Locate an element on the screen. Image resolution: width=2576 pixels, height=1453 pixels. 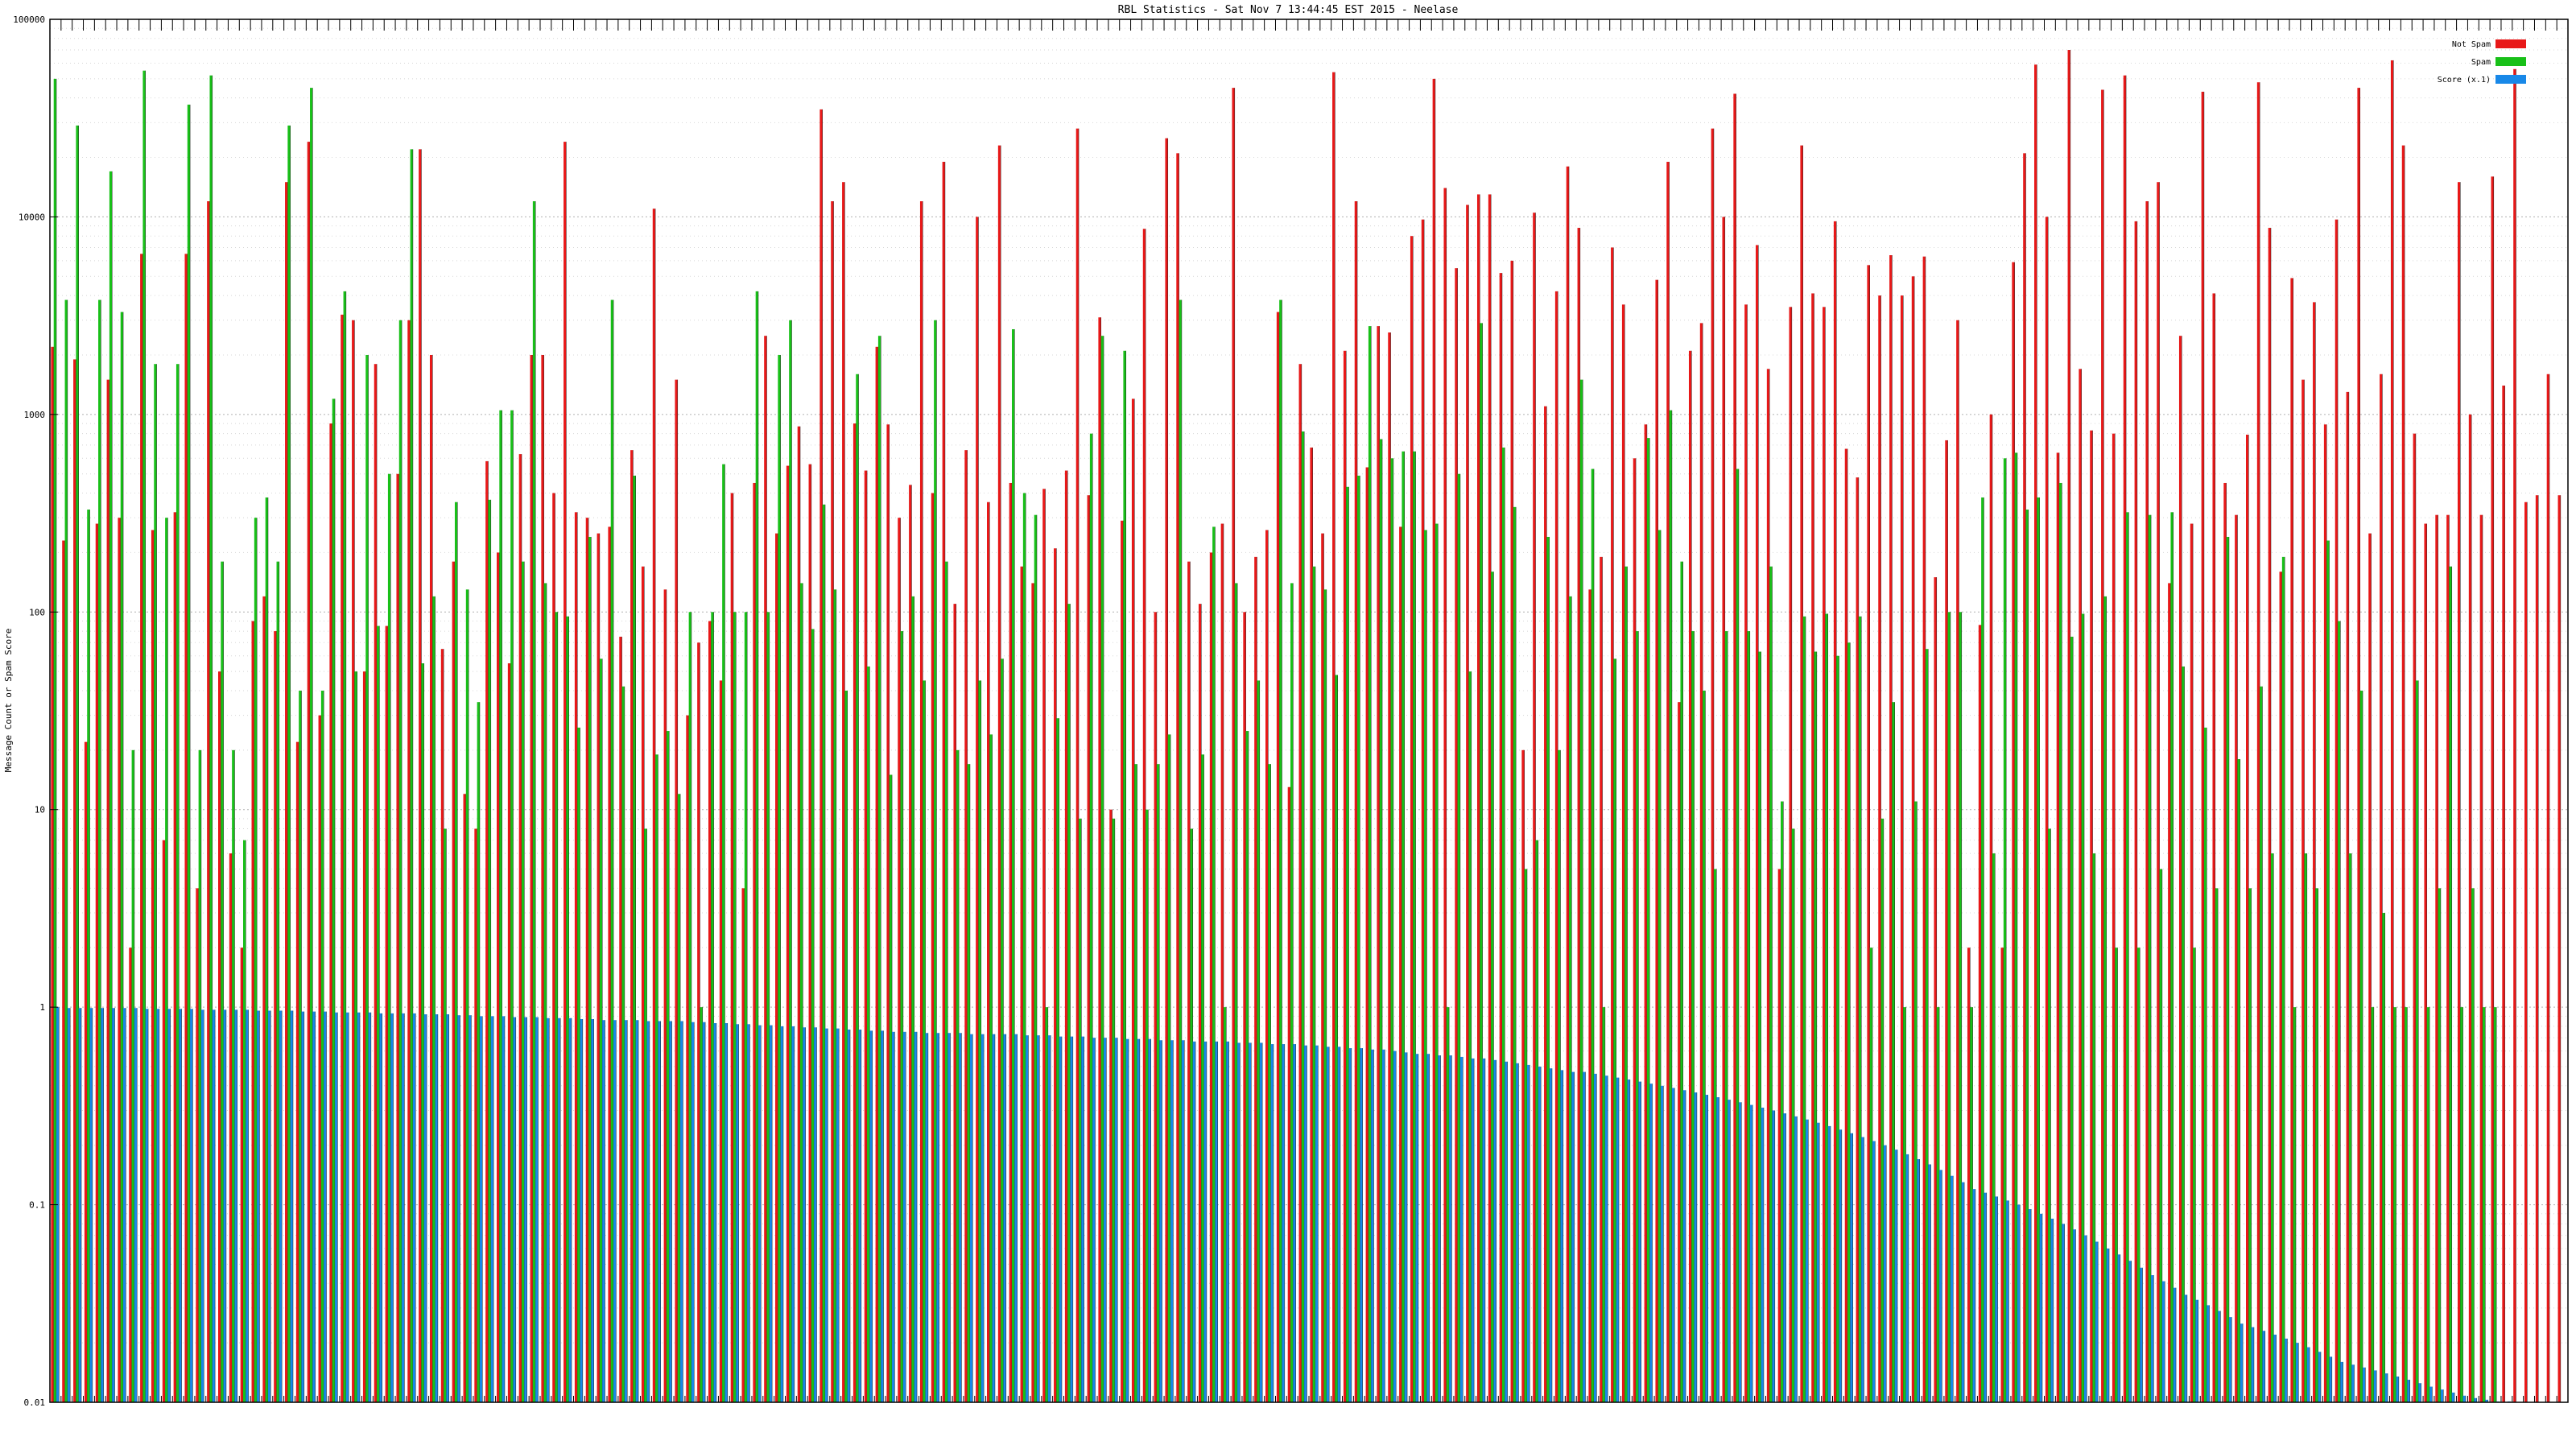
y-axis-label: Message Count or Spam Score is located at coordinates (8, 701).